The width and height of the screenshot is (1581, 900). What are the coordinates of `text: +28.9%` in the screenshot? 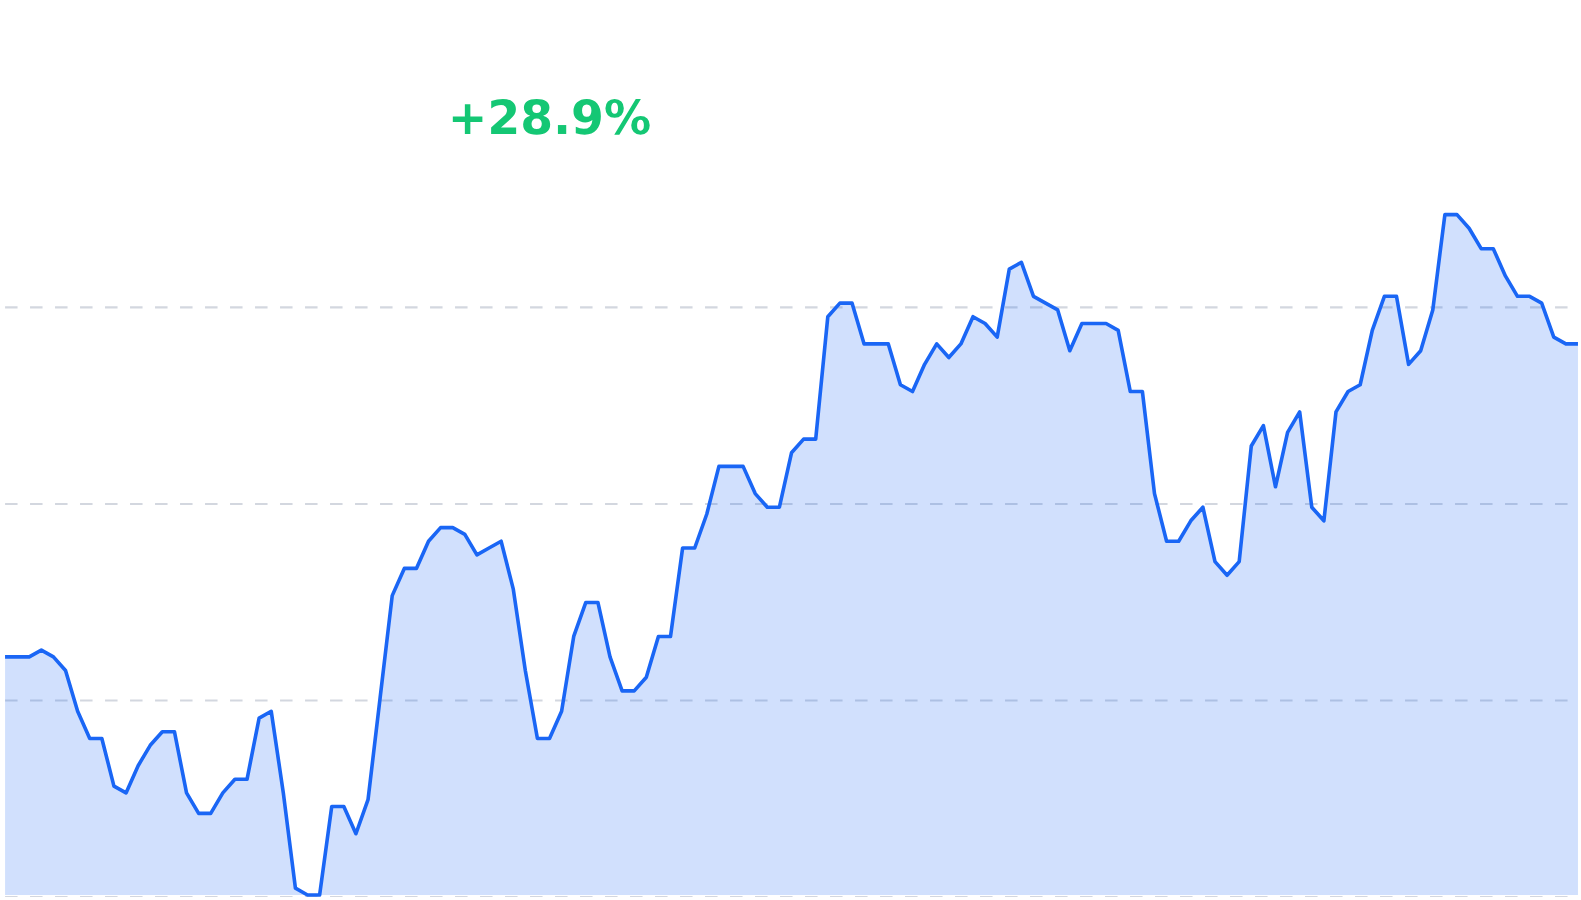 It's located at (551, 116).